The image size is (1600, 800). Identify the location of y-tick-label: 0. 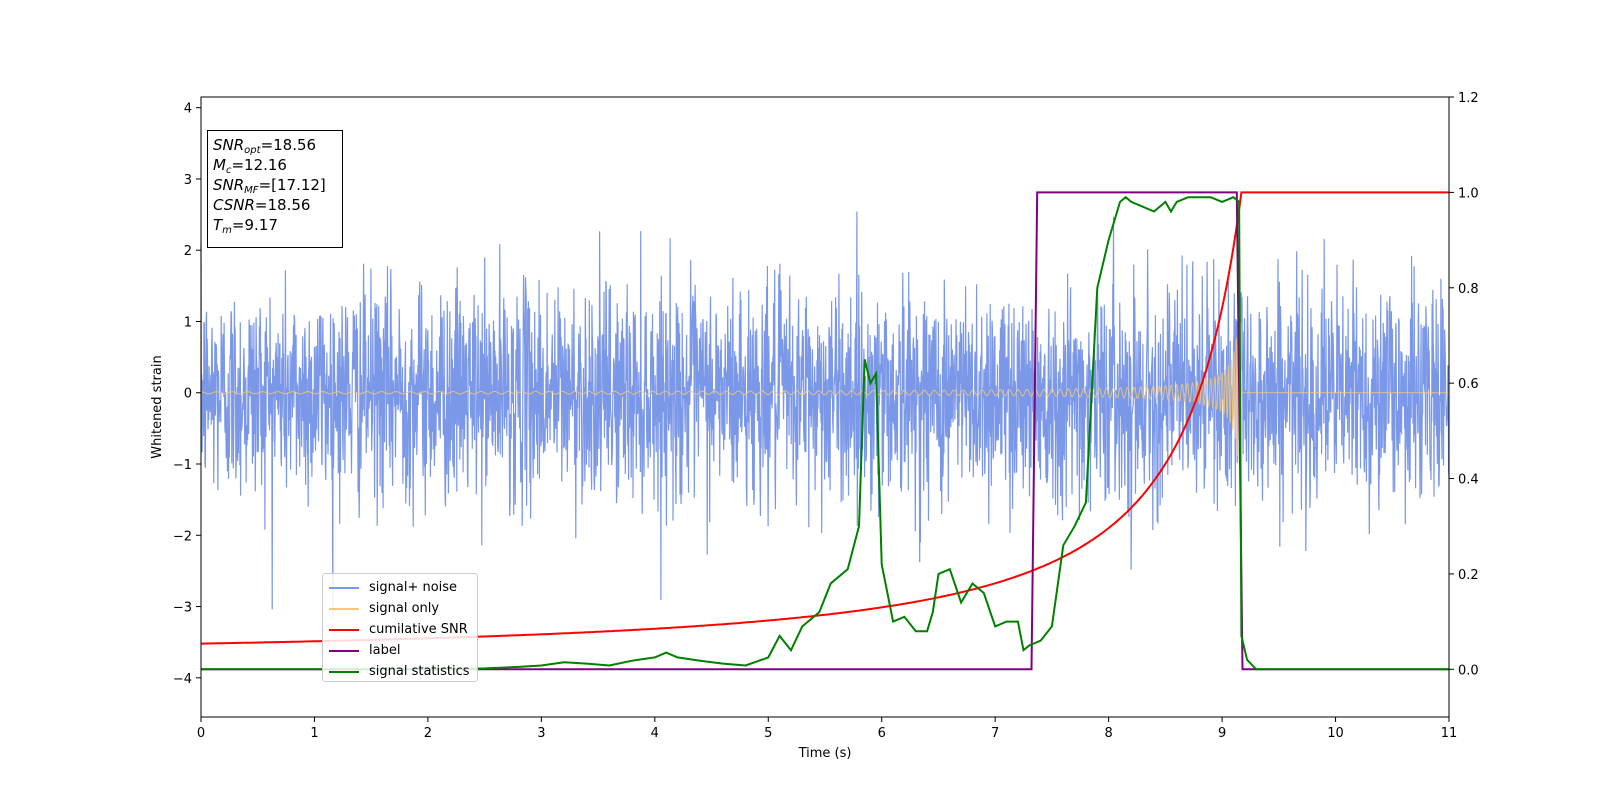
(188, 394).